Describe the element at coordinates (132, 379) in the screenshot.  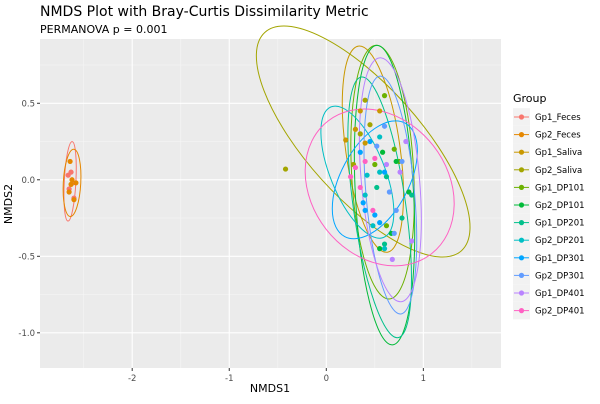
I see `x-tick-label: -2` at that location.